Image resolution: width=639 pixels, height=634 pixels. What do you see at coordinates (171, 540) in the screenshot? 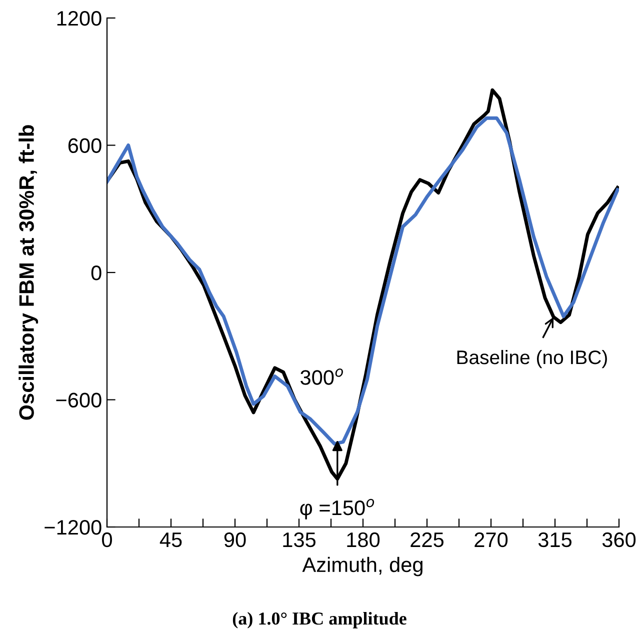
I see `x-tick-label: 45` at bounding box center [171, 540].